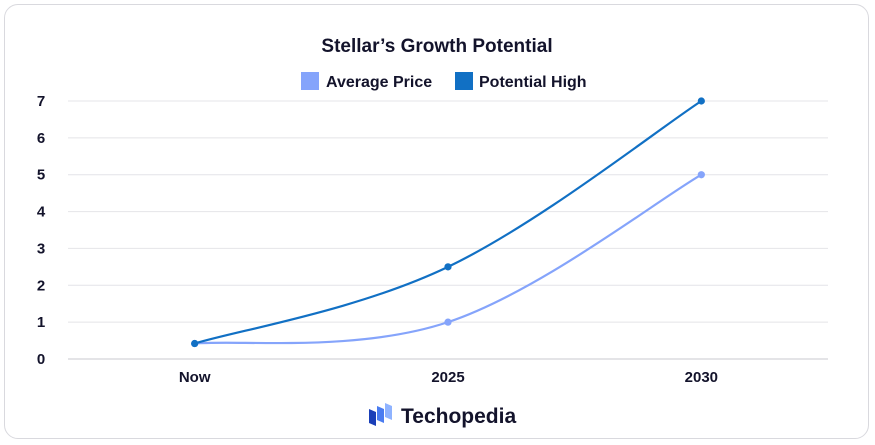  Describe the element at coordinates (310, 81) in the screenshot. I see `legend-swatch-average-price` at that location.